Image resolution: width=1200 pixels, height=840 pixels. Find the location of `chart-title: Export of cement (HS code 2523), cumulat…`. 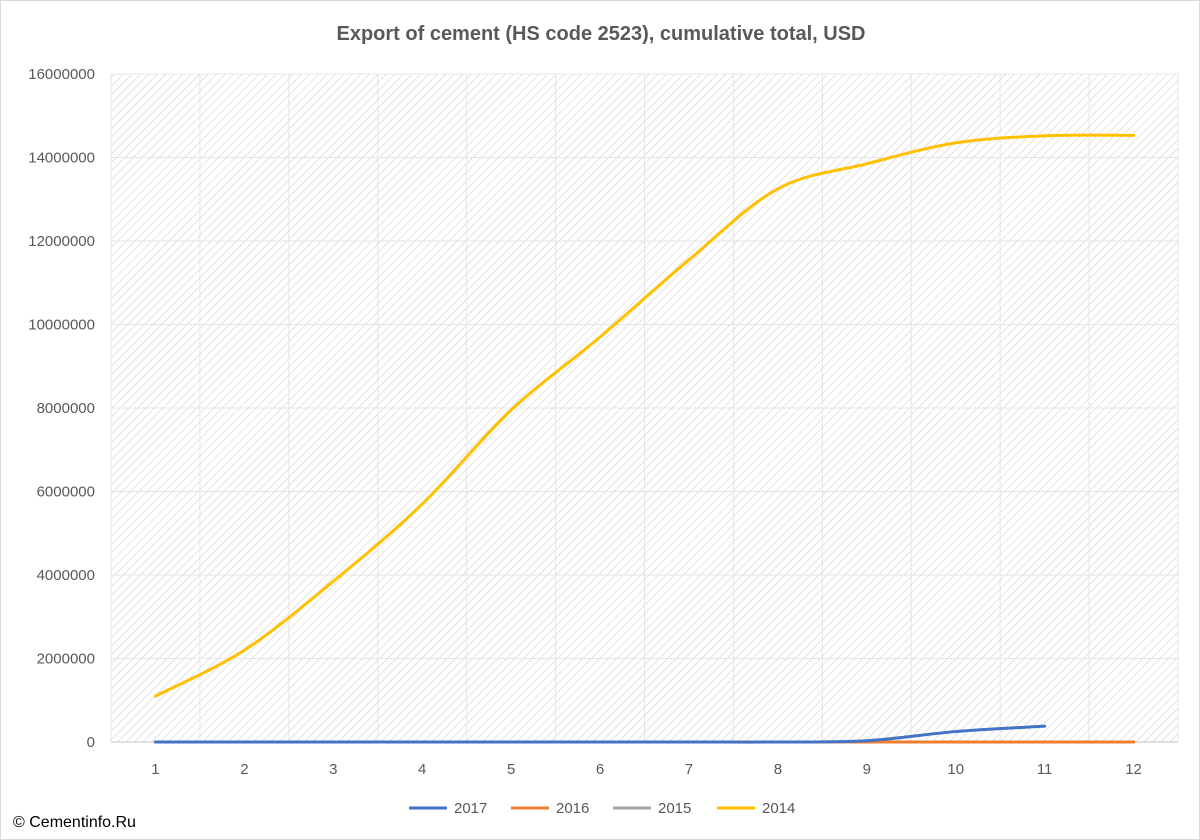

chart-title: Export of cement (HS code 2523), cumulat… is located at coordinates (600, 34).